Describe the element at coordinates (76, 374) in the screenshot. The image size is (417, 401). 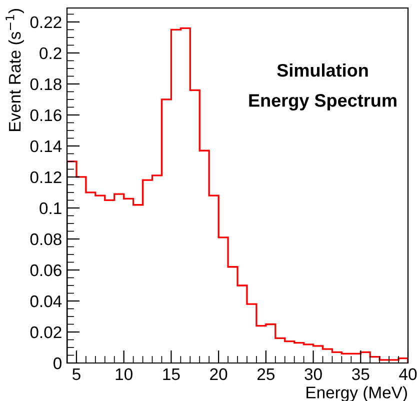
I see `x-tick-label: 5` at that location.